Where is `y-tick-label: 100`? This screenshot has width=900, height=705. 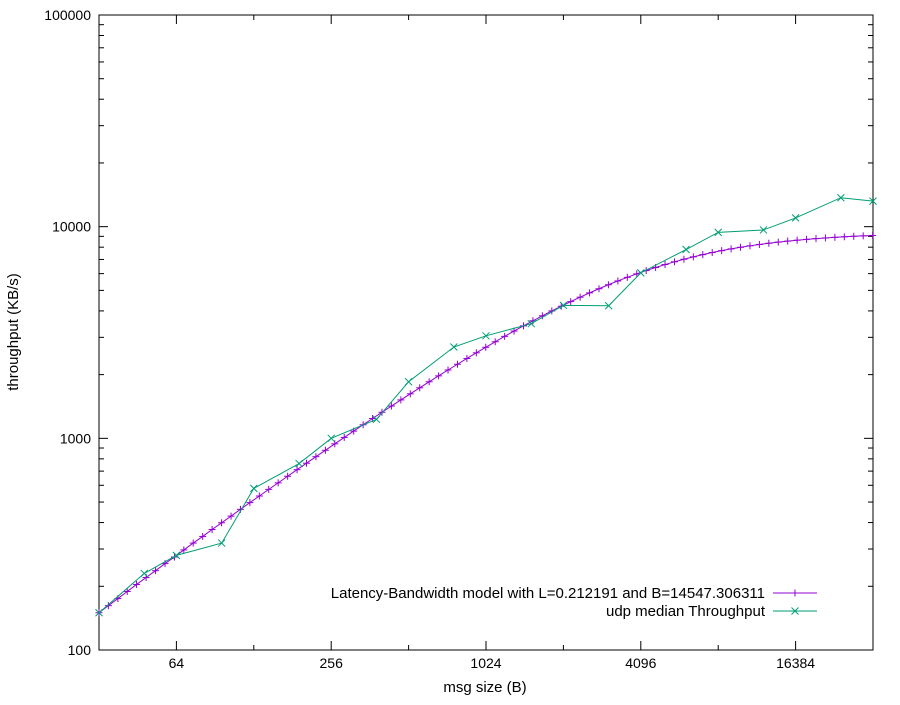
y-tick-label: 100 is located at coordinates (80, 650).